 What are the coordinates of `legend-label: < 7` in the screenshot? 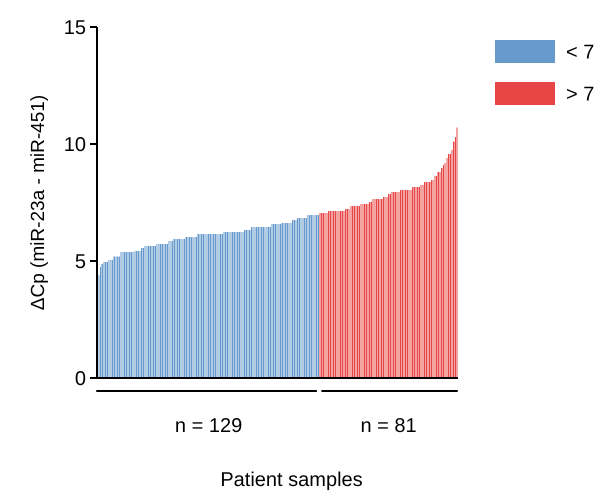 It's located at (580, 53).